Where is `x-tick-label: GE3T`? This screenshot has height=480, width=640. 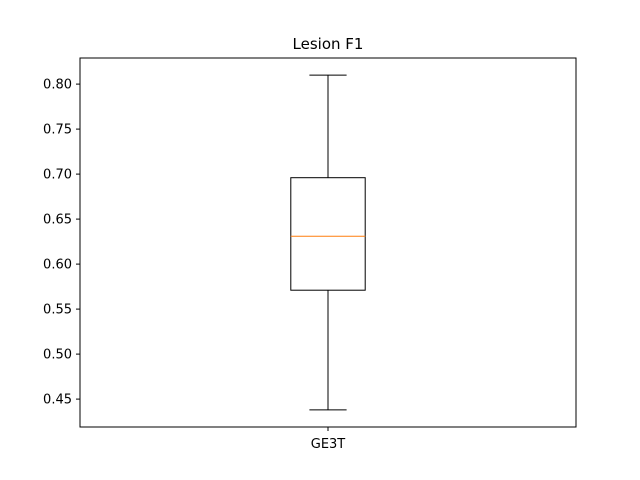 x-tick-label: GE3T is located at coordinates (328, 444).